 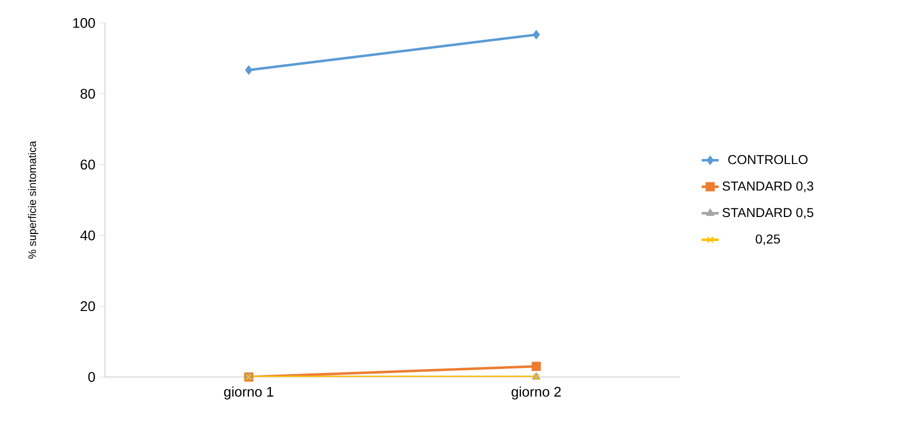 What do you see at coordinates (91, 377) in the screenshot?
I see `y-tick-label: 0` at bounding box center [91, 377].